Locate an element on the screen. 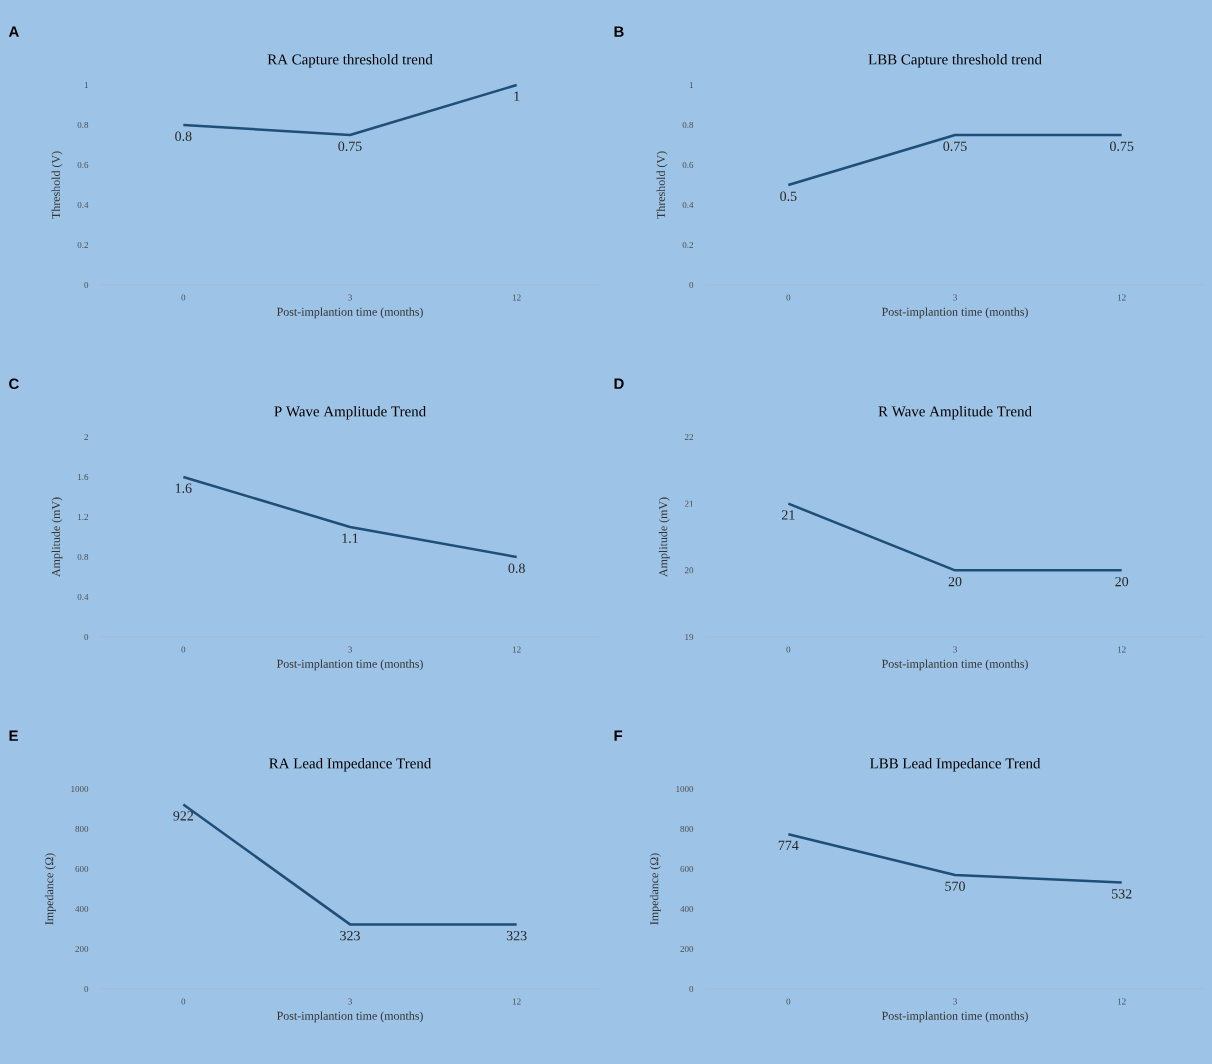  y-tick-label: 1.6 is located at coordinates (83, 477).